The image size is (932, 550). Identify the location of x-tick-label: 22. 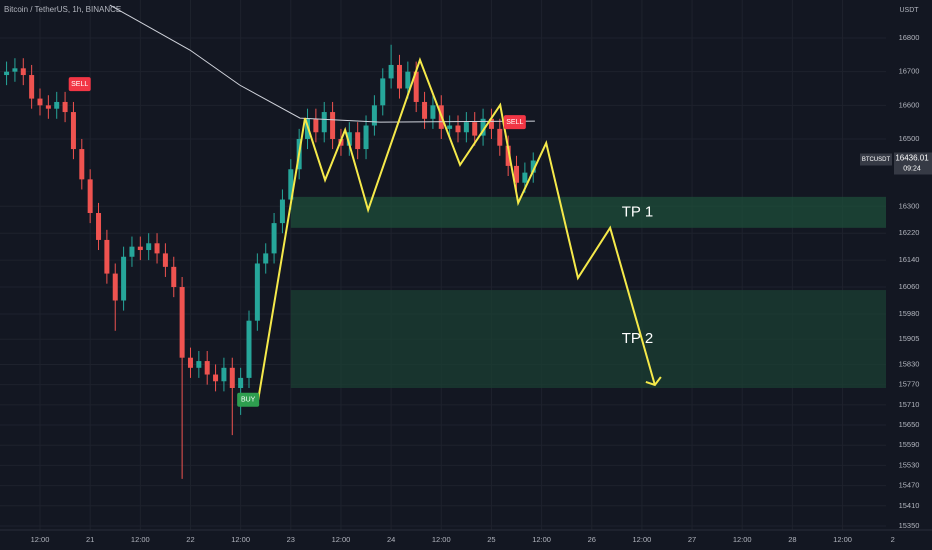
(190, 539).